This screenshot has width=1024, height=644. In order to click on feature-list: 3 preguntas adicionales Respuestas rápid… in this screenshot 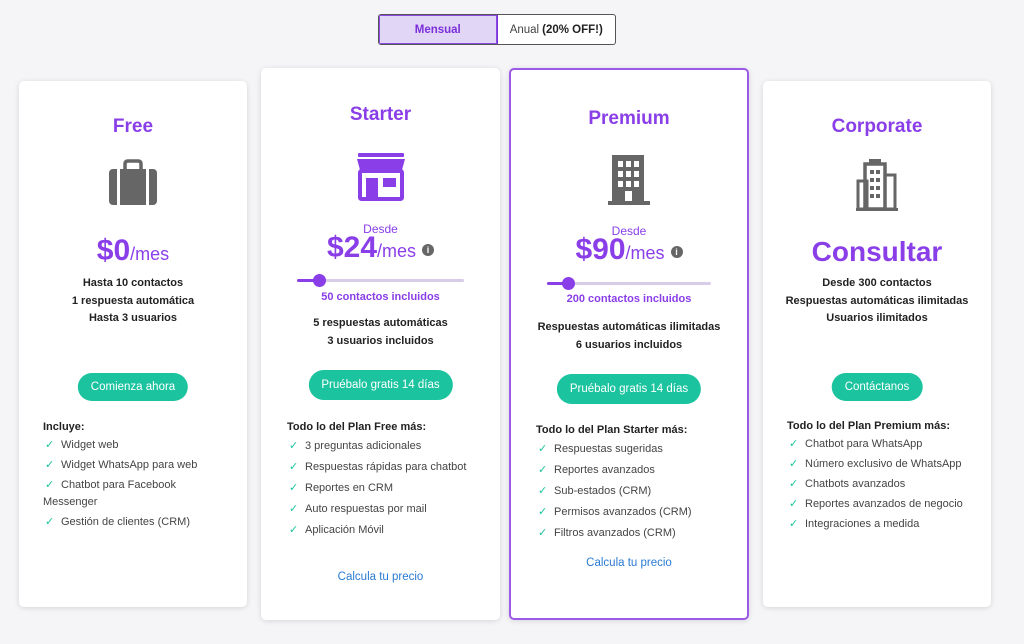, I will do `click(387, 488)`.